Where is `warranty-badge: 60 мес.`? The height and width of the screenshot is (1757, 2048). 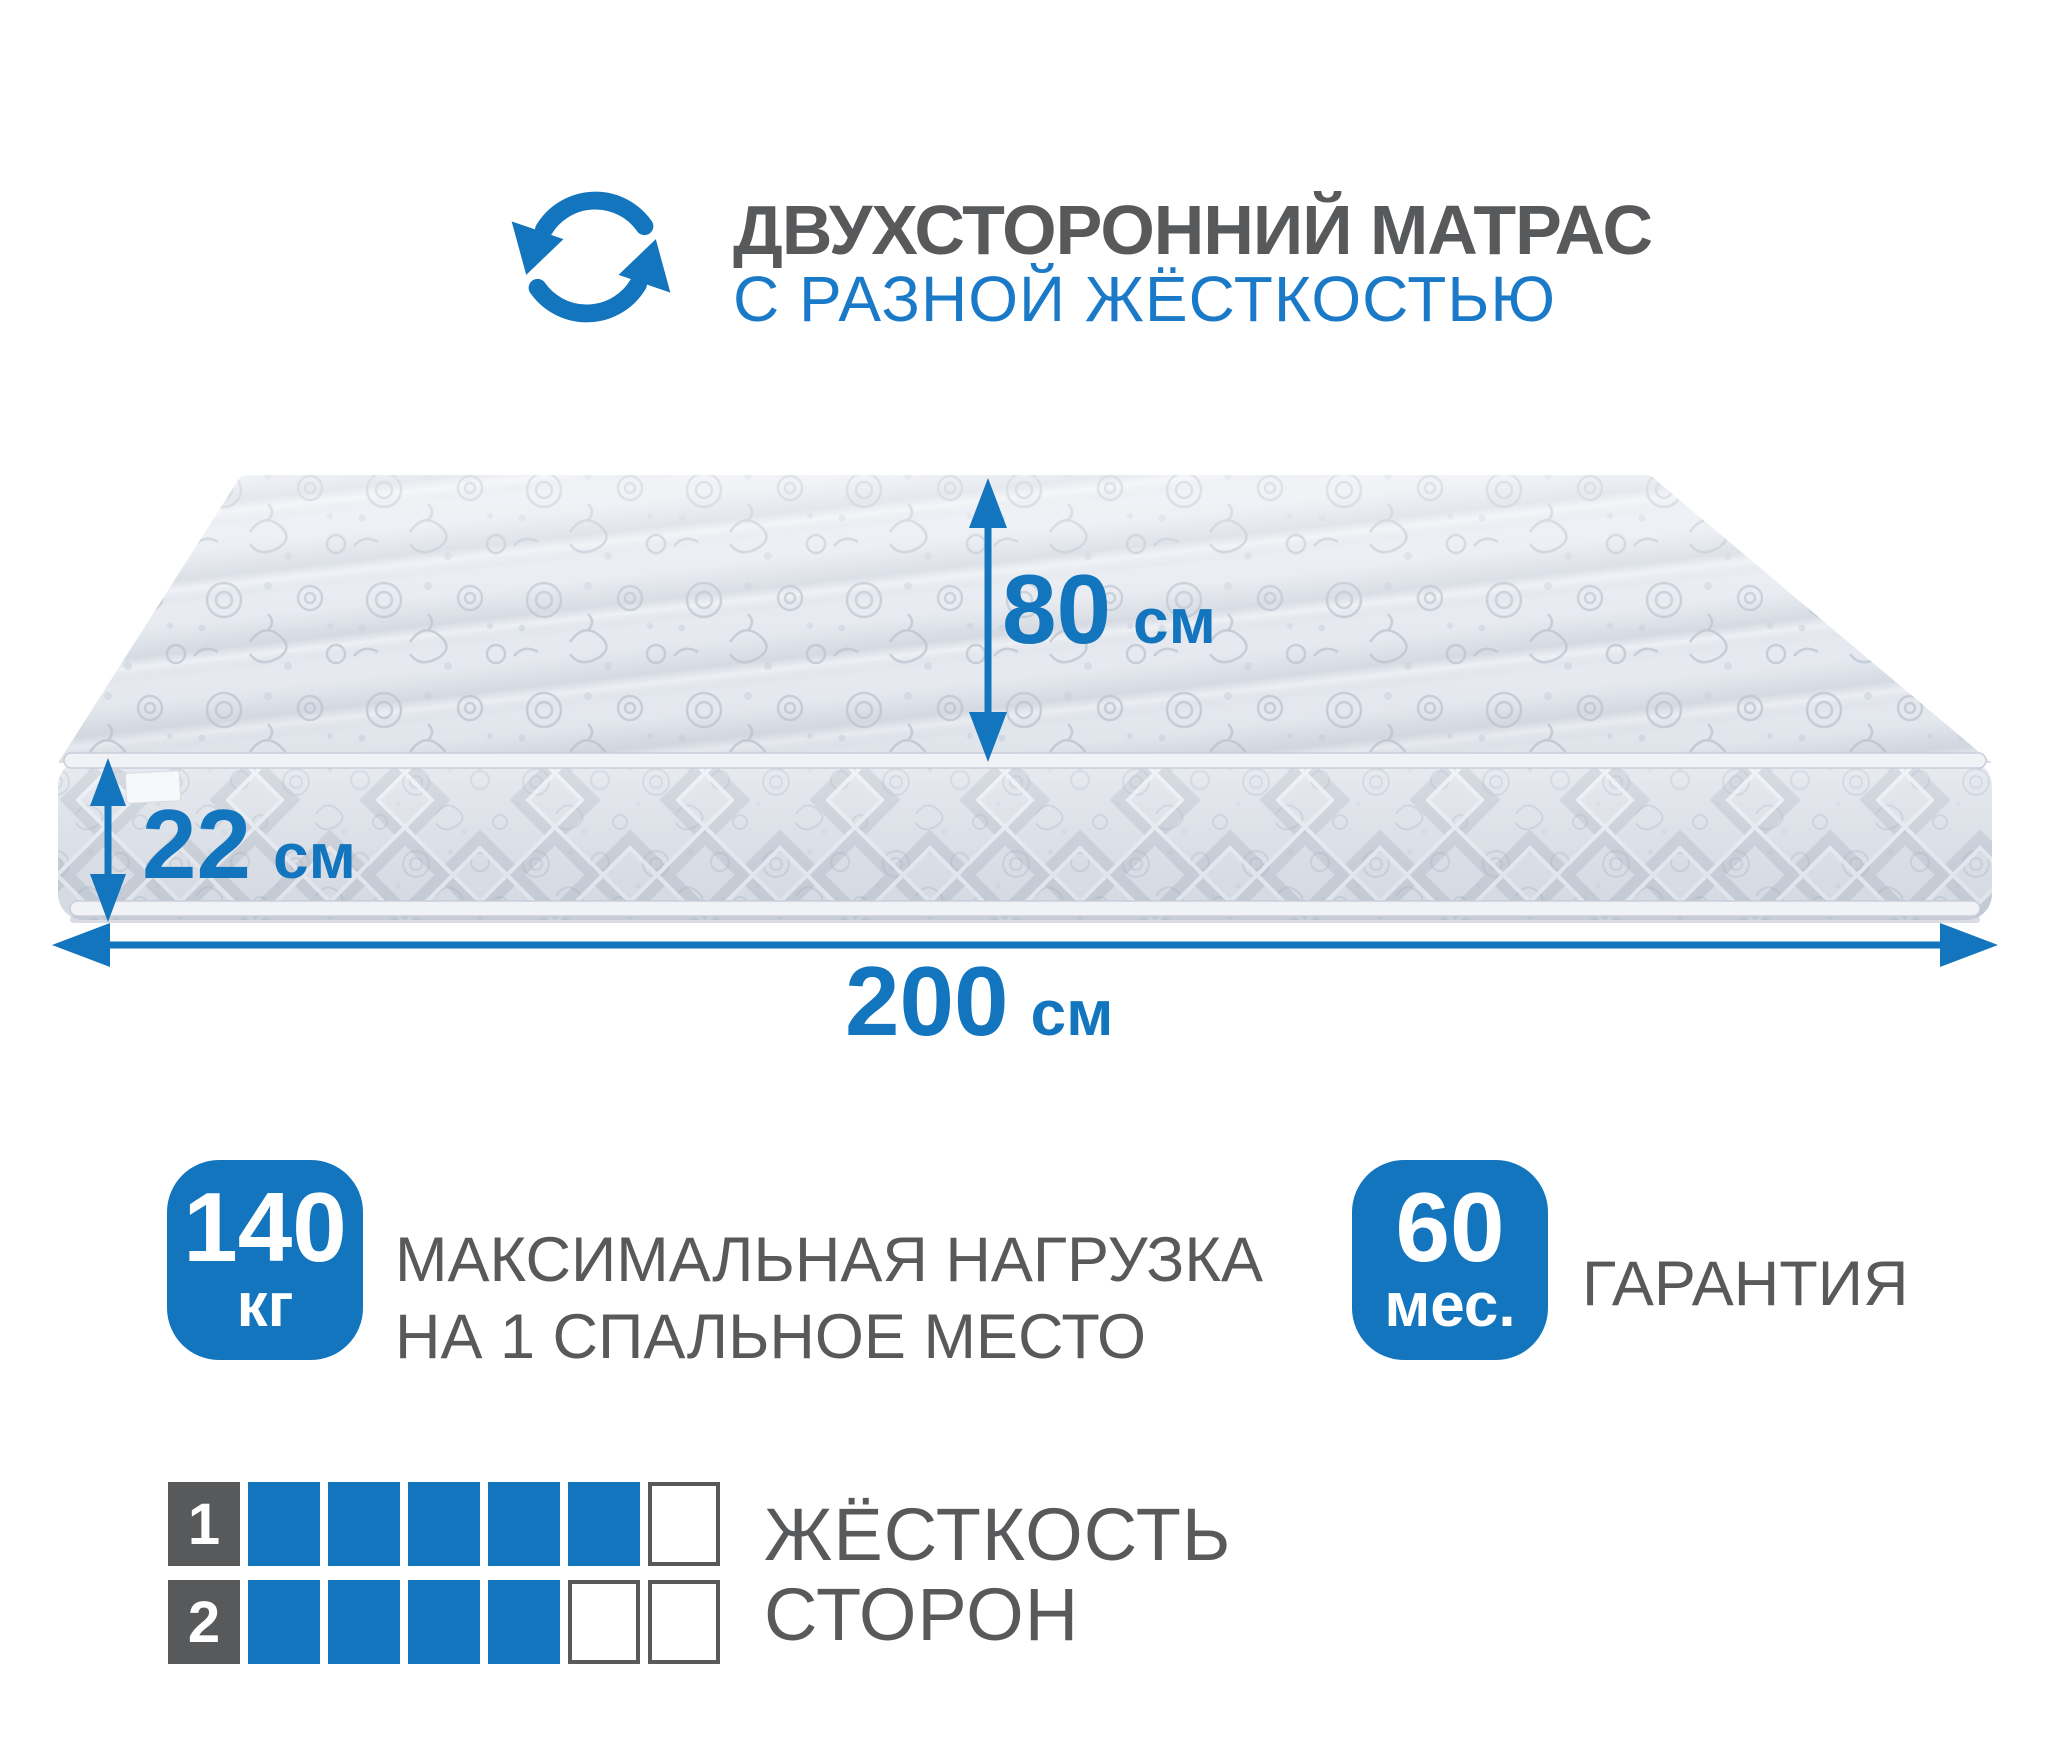
warranty-badge: 60 мес. is located at coordinates (1450, 1260).